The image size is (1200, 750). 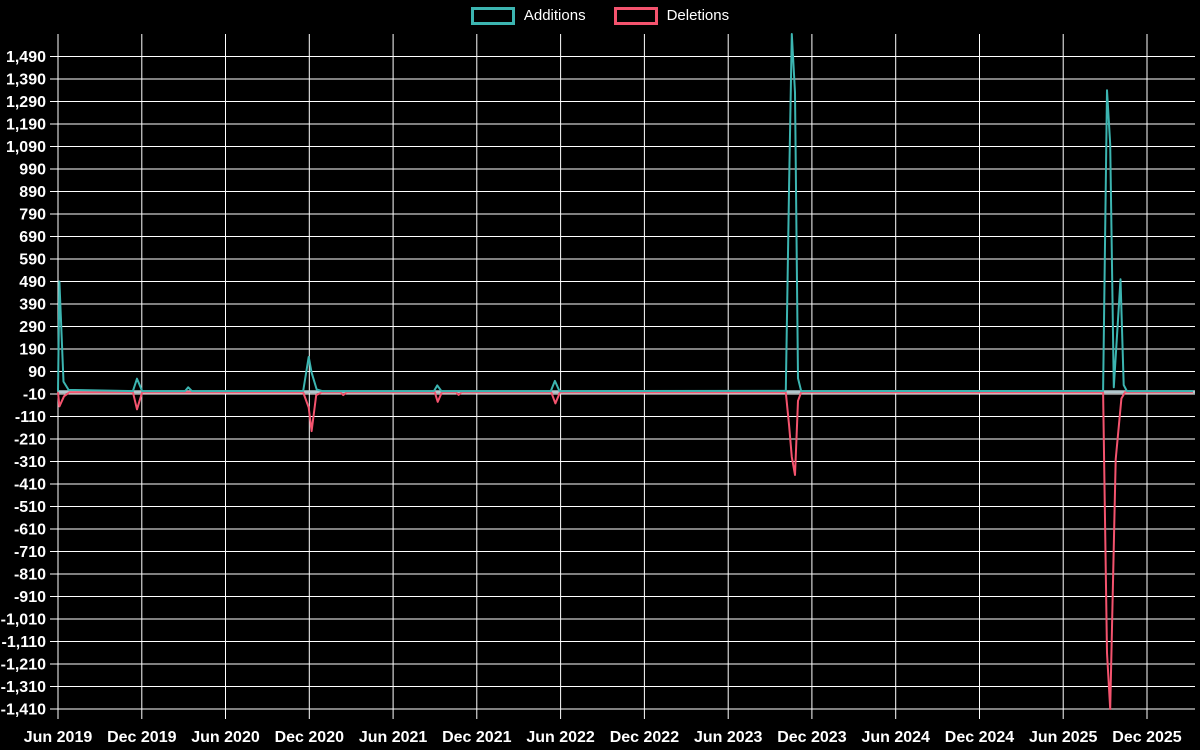 I want to click on y-tick-label: 690, so click(x=32, y=237).